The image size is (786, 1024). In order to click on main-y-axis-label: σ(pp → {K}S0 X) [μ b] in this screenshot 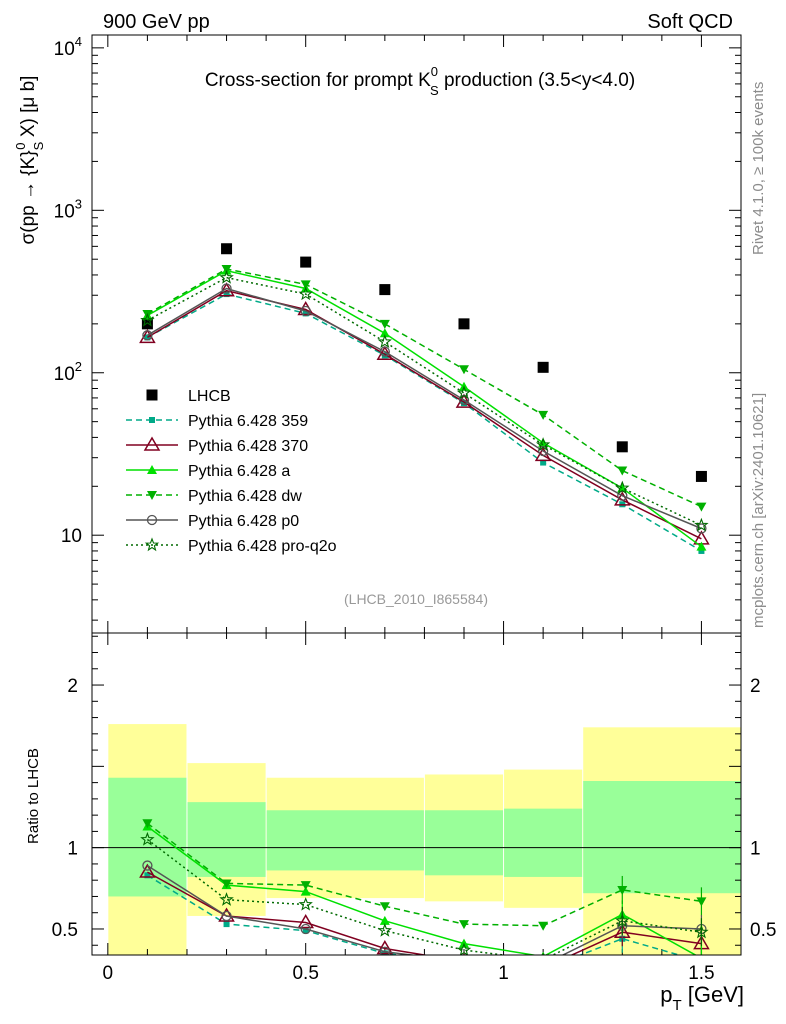, I will do `click(29, 160)`.